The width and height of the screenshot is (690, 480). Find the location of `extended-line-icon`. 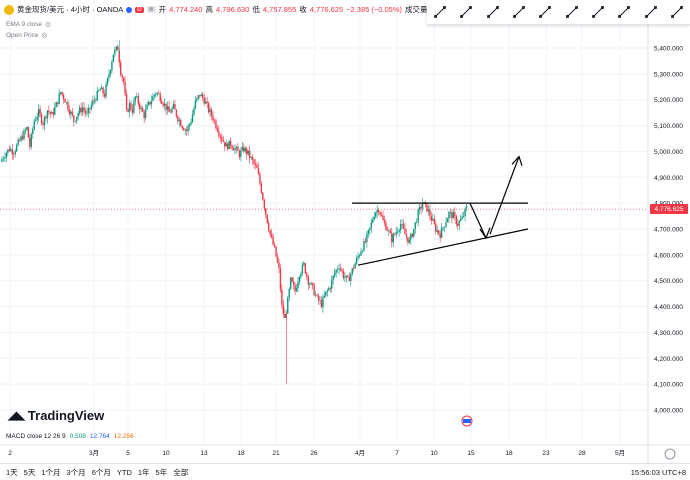

extended-line-icon is located at coordinates (493, 12).